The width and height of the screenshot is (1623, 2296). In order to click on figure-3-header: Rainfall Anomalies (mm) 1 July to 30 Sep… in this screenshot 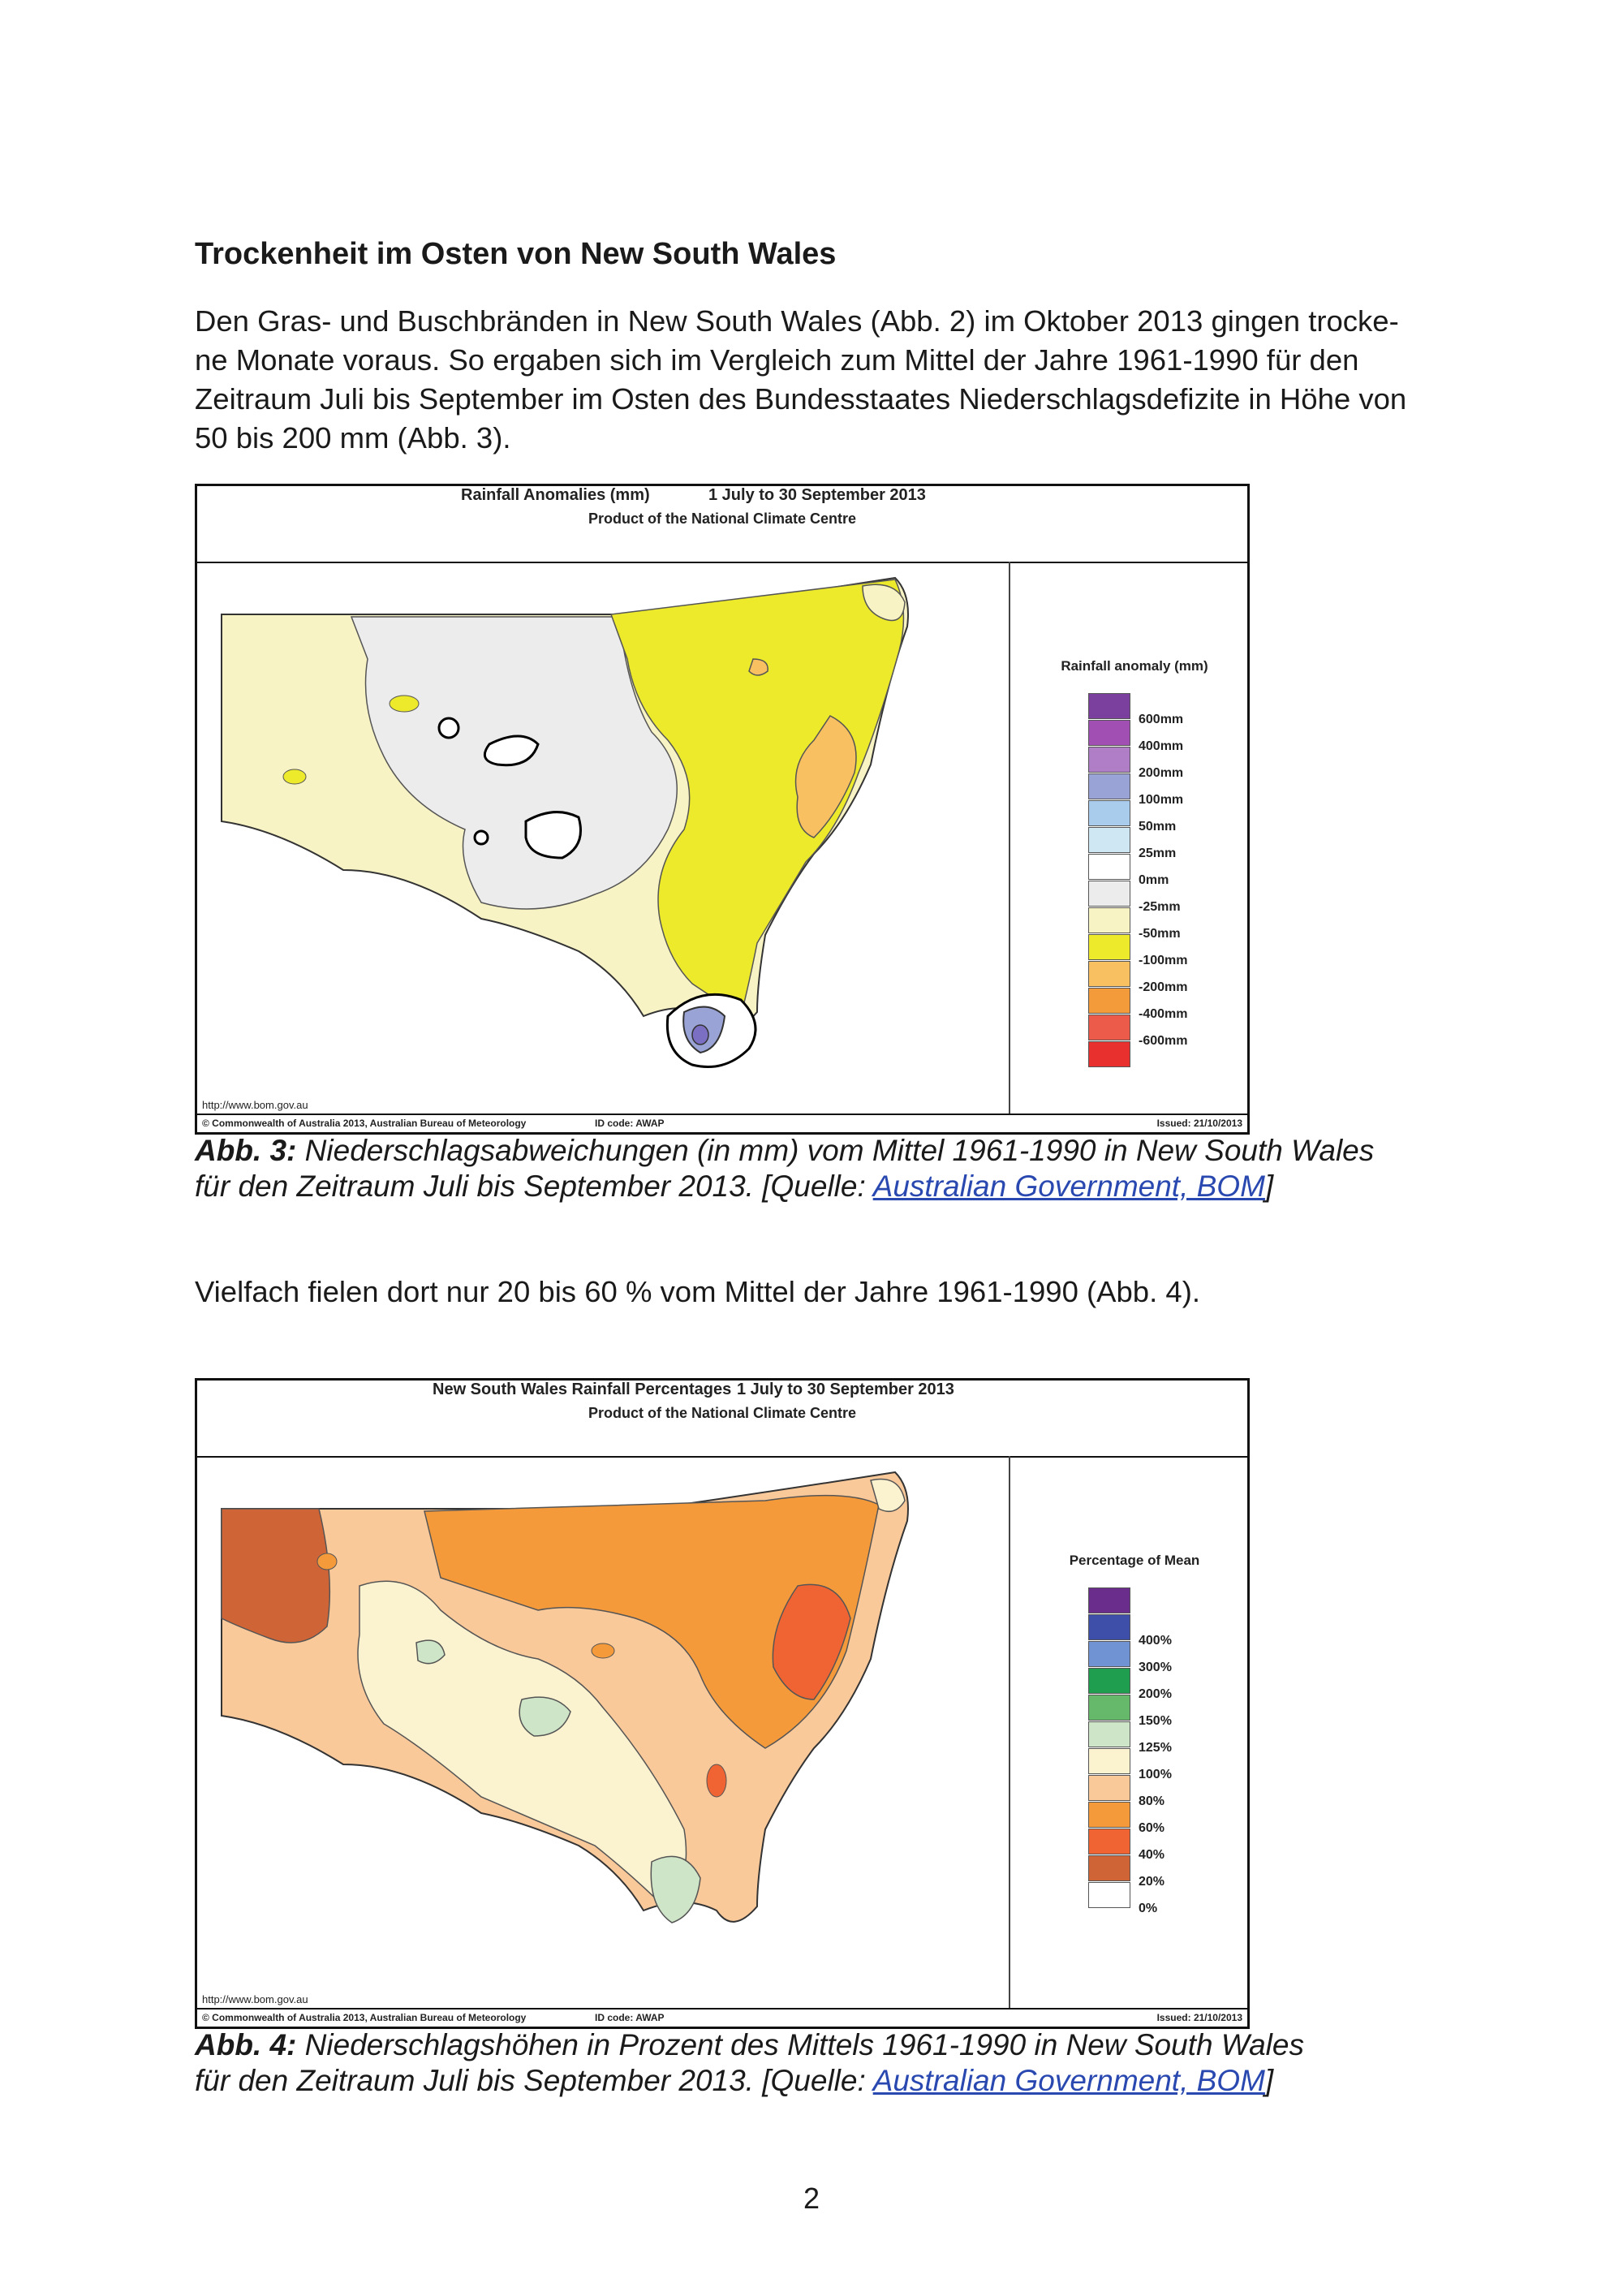, I will do `click(722, 524)`.